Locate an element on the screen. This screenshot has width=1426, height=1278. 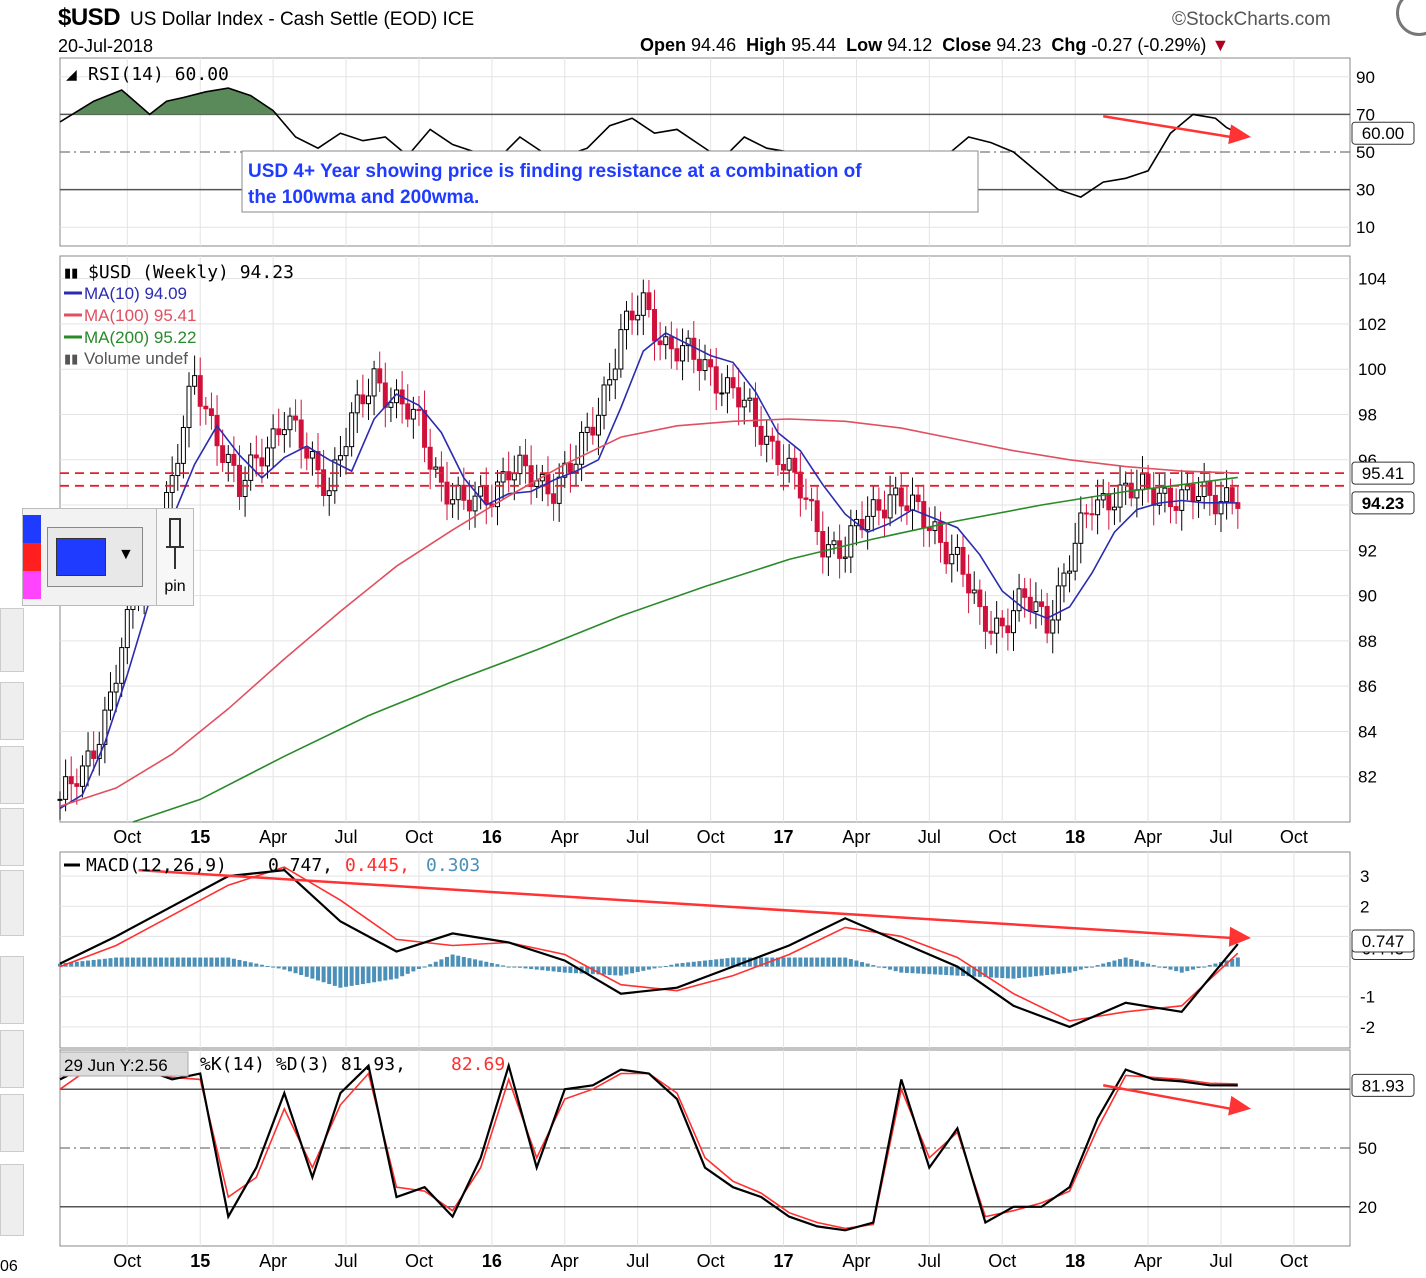
high-label: High is located at coordinates (766, 45).